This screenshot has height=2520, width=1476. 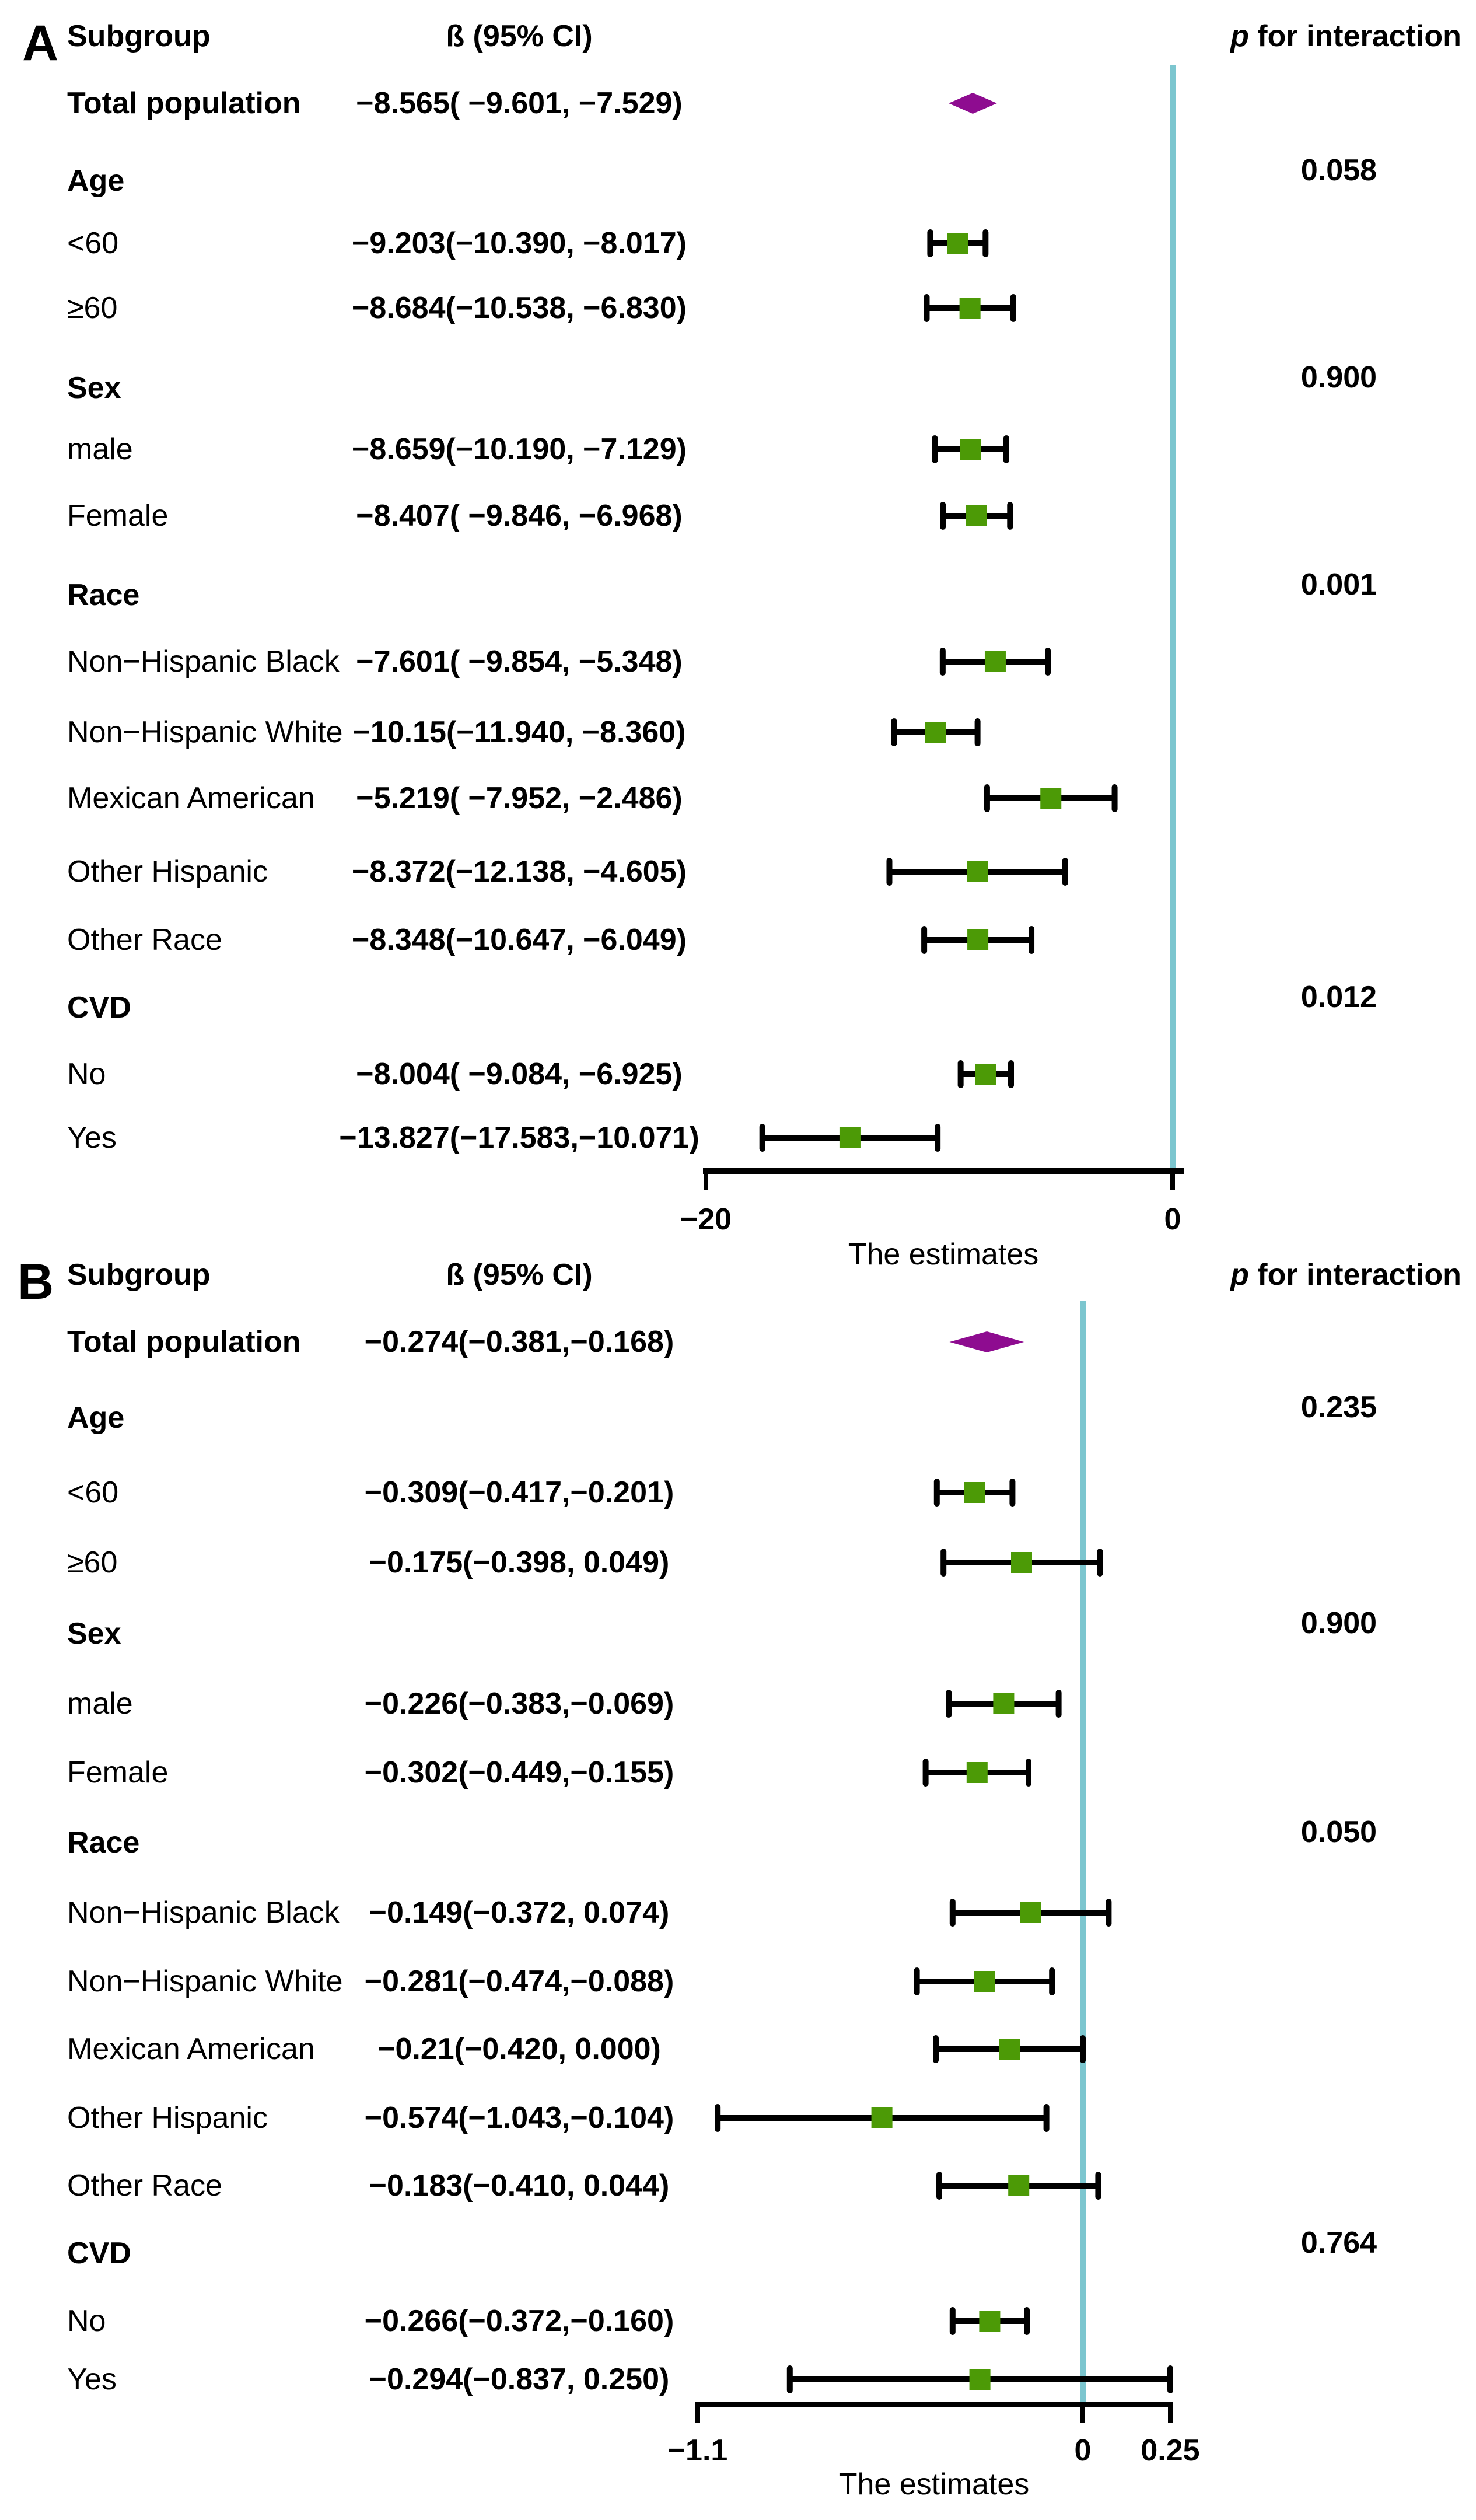 I want to click on panel-a-ci-text: −8.004( −9.084, −6.925), so click(x=519, y=1074).